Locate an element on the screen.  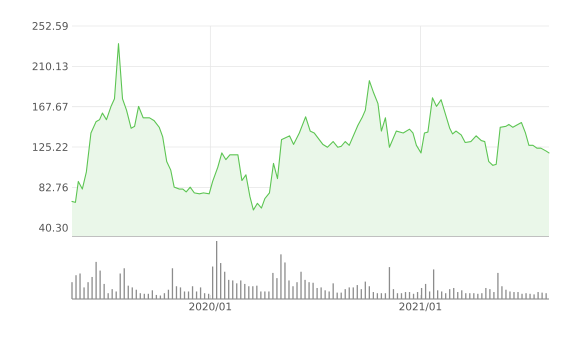
y-tick-label: 252.59 is located at coordinates (50, 26).